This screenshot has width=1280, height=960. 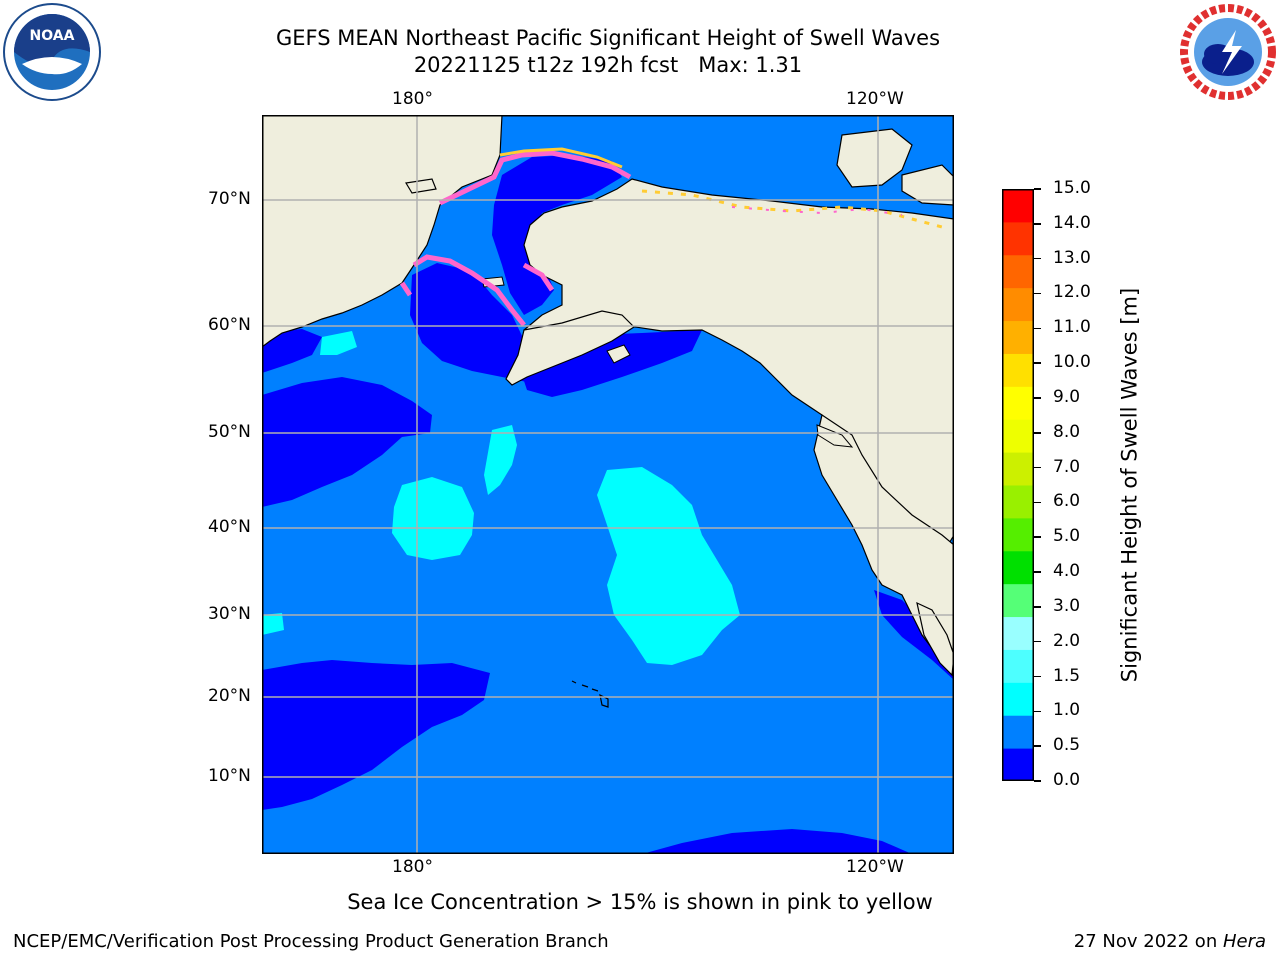 What do you see at coordinates (1067, 536) in the screenshot?
I see `colorbar-tick-label: 5.0` at bounding box center [1067, 536].